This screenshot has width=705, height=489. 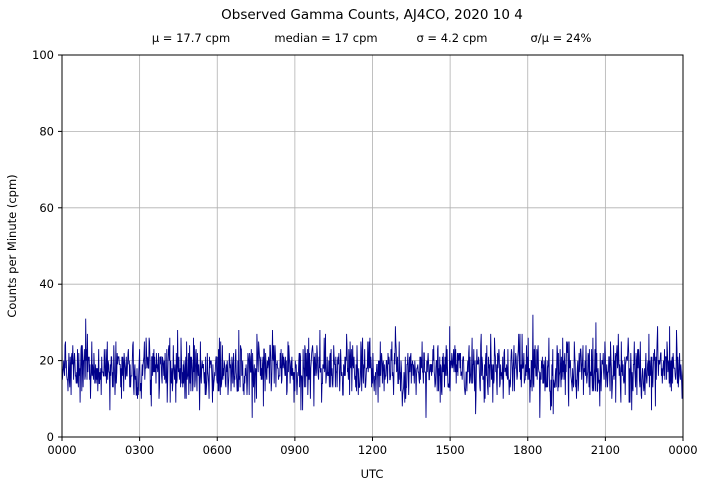 What do you see at coordinates (43, 55) in the screenshot?
I see `y-tick-label: 100` at bounding box center [43, 55].